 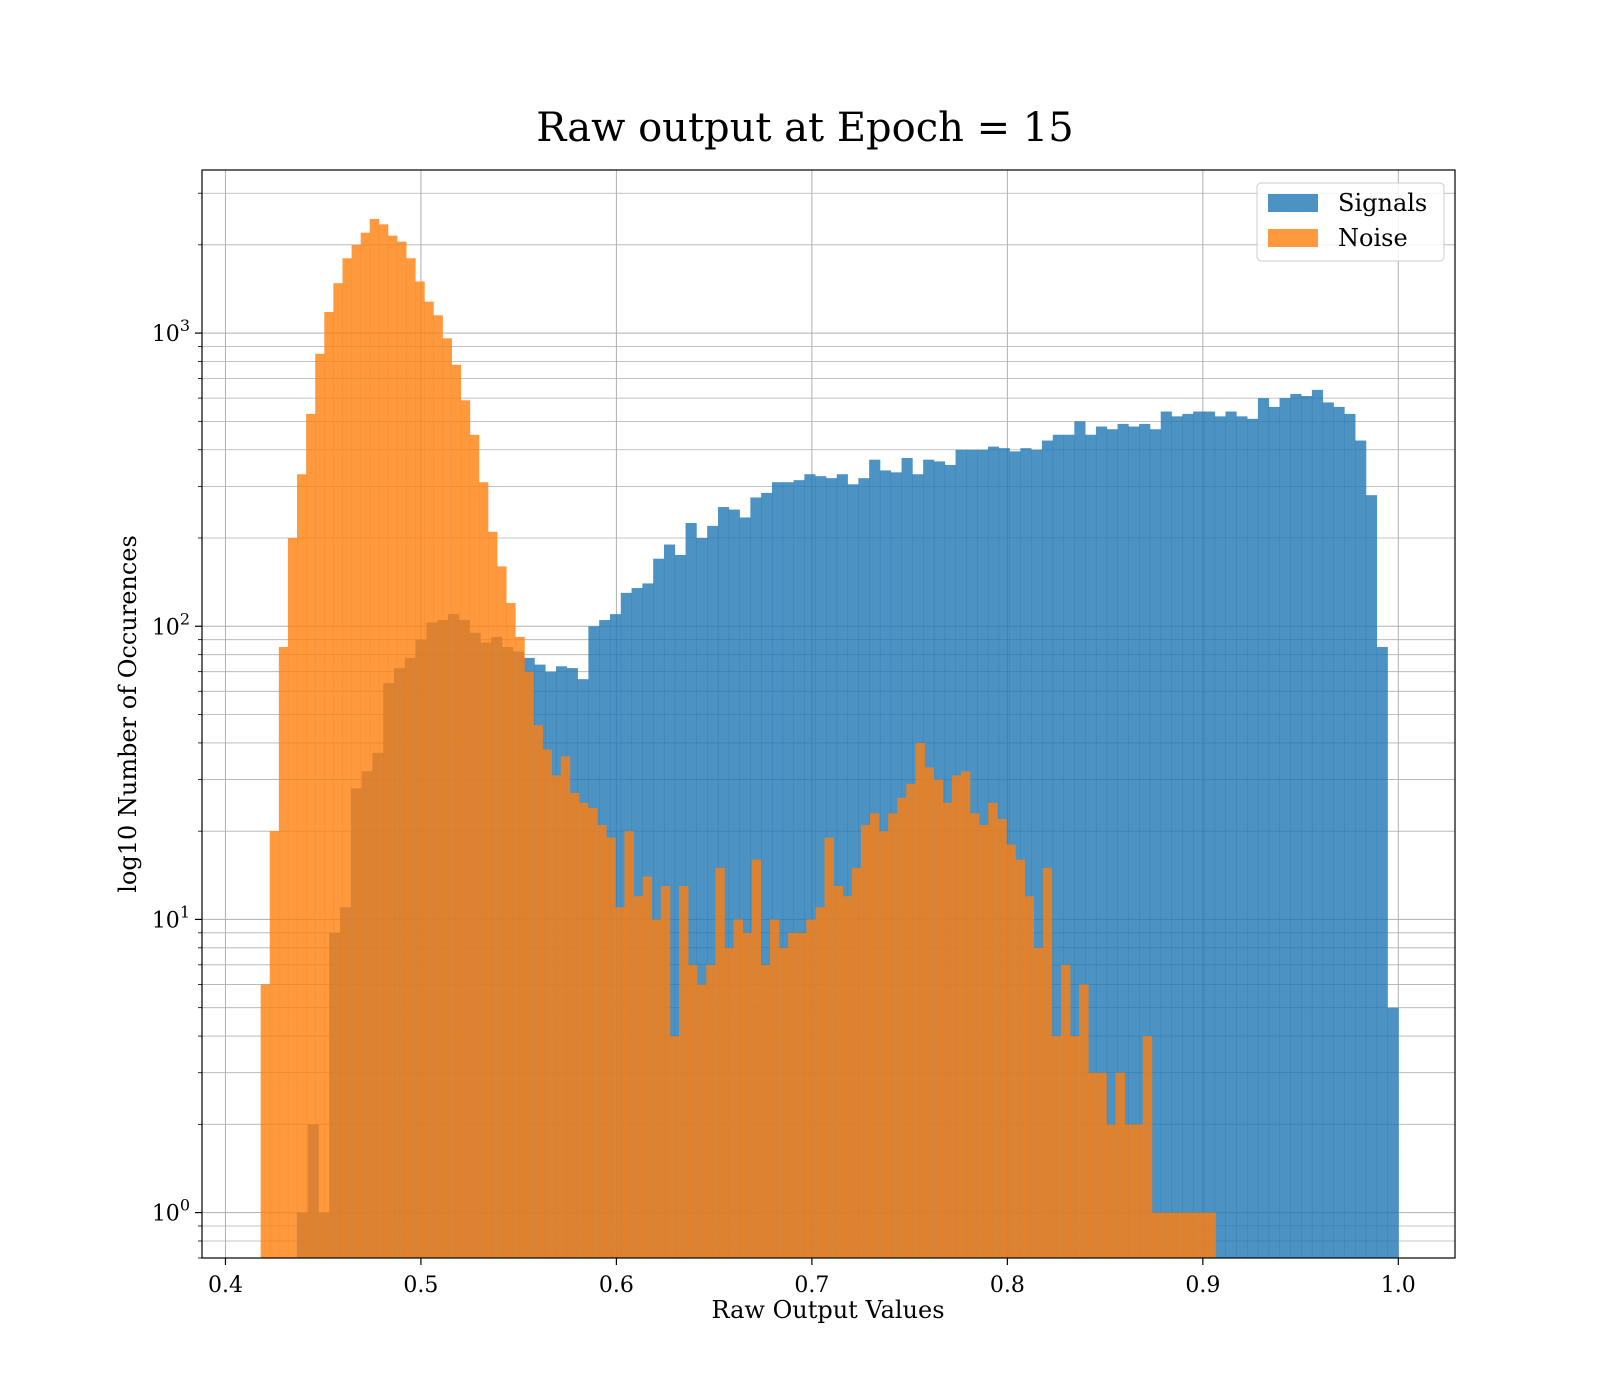 I want to click on y-tick-label: 10², so click(x=171, y=624).